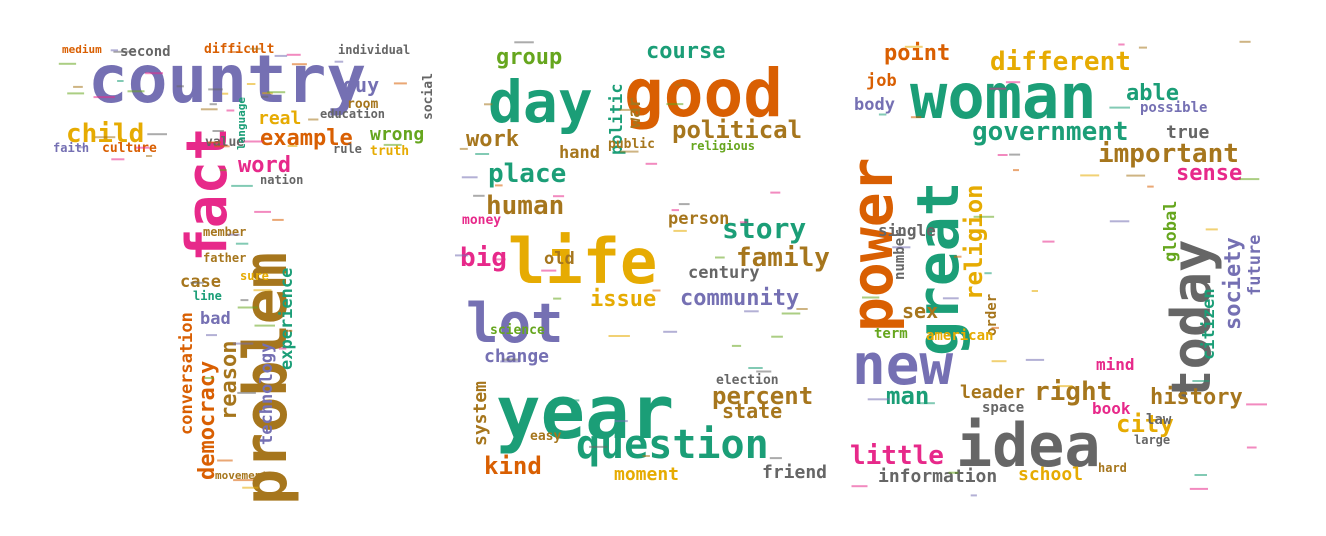 The height and width of the screenshot is (536, 1326). What do you see at coordinates (902, 365) in the screenshot?
I see `word-new: new` at bounding box center [902, 365].